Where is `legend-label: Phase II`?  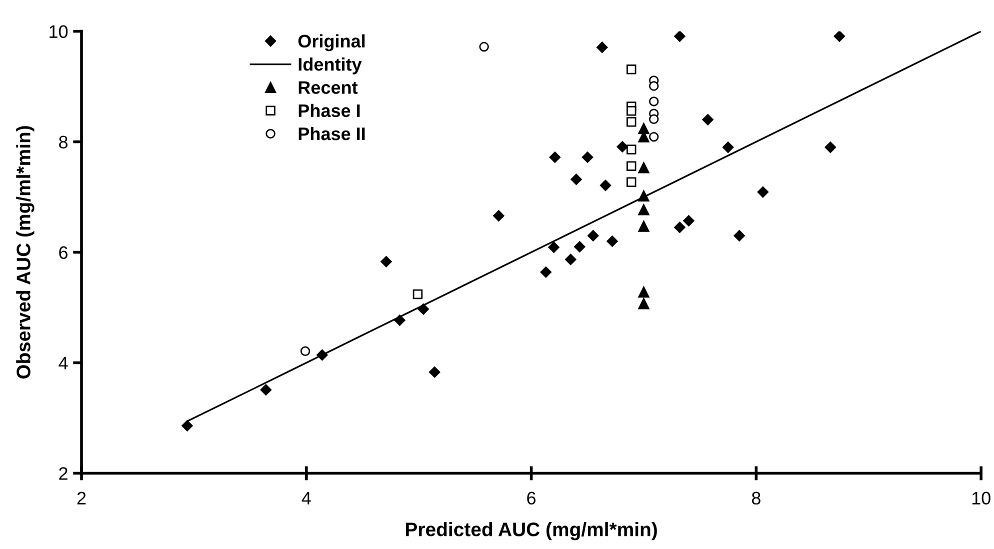
legend-label: Phase II is located at coordinates (331, 133).